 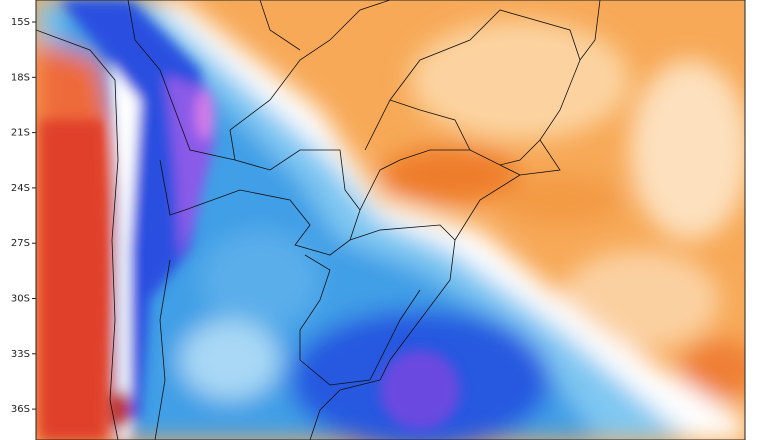 What do you see at coordinates (20, 243) in the screenshot?
I see `latitude-label: 27S` at bounding box center [20, 243].